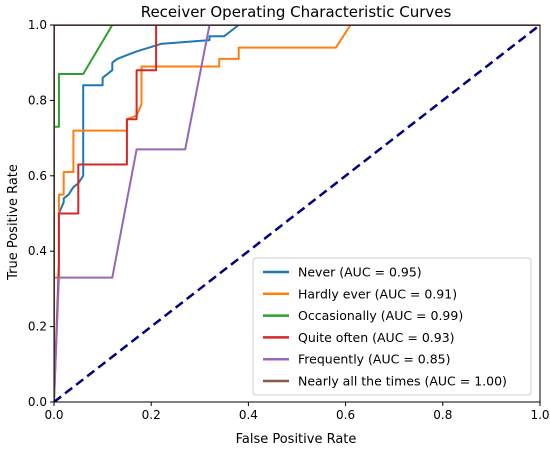 The width and height of the screenshot is (550, 449). I want to click on x-tick-label: 0.6, so click(345, 415).